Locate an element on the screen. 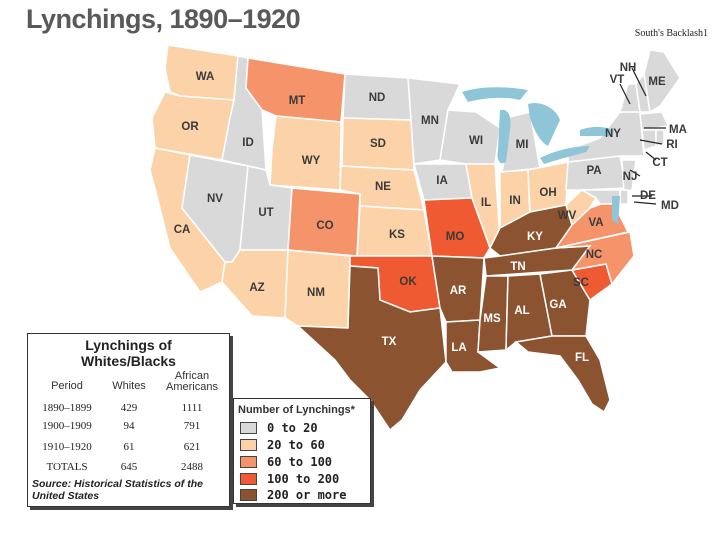  label-pa: PA is located at coordinates (593, 171).